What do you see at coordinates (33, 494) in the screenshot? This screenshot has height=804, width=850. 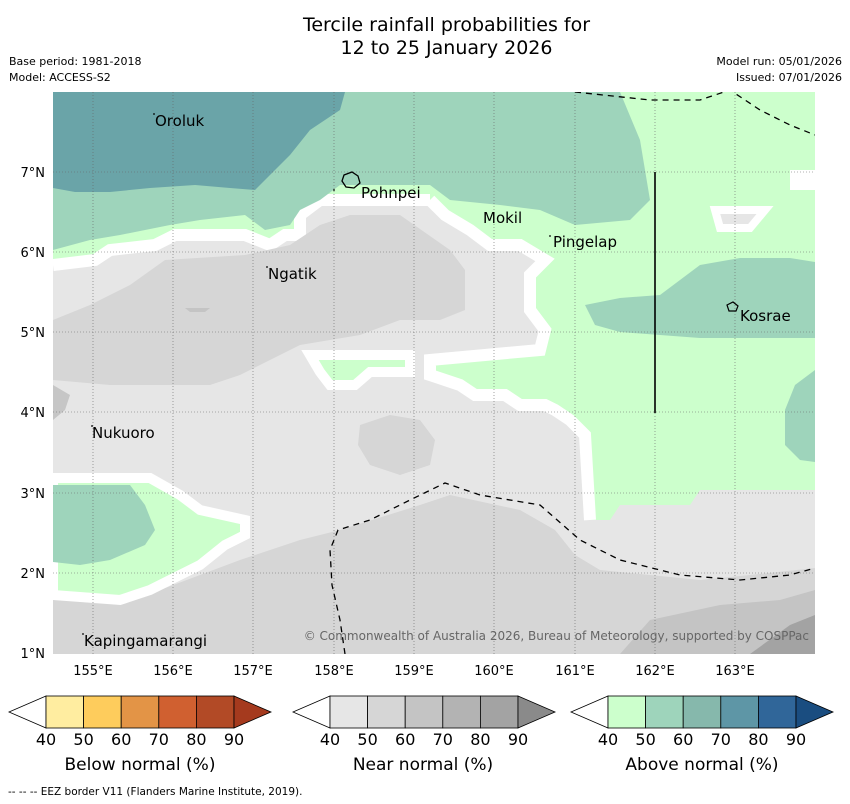 I see `lat-label-3n: 3°N` at bounding box center [33, 494].